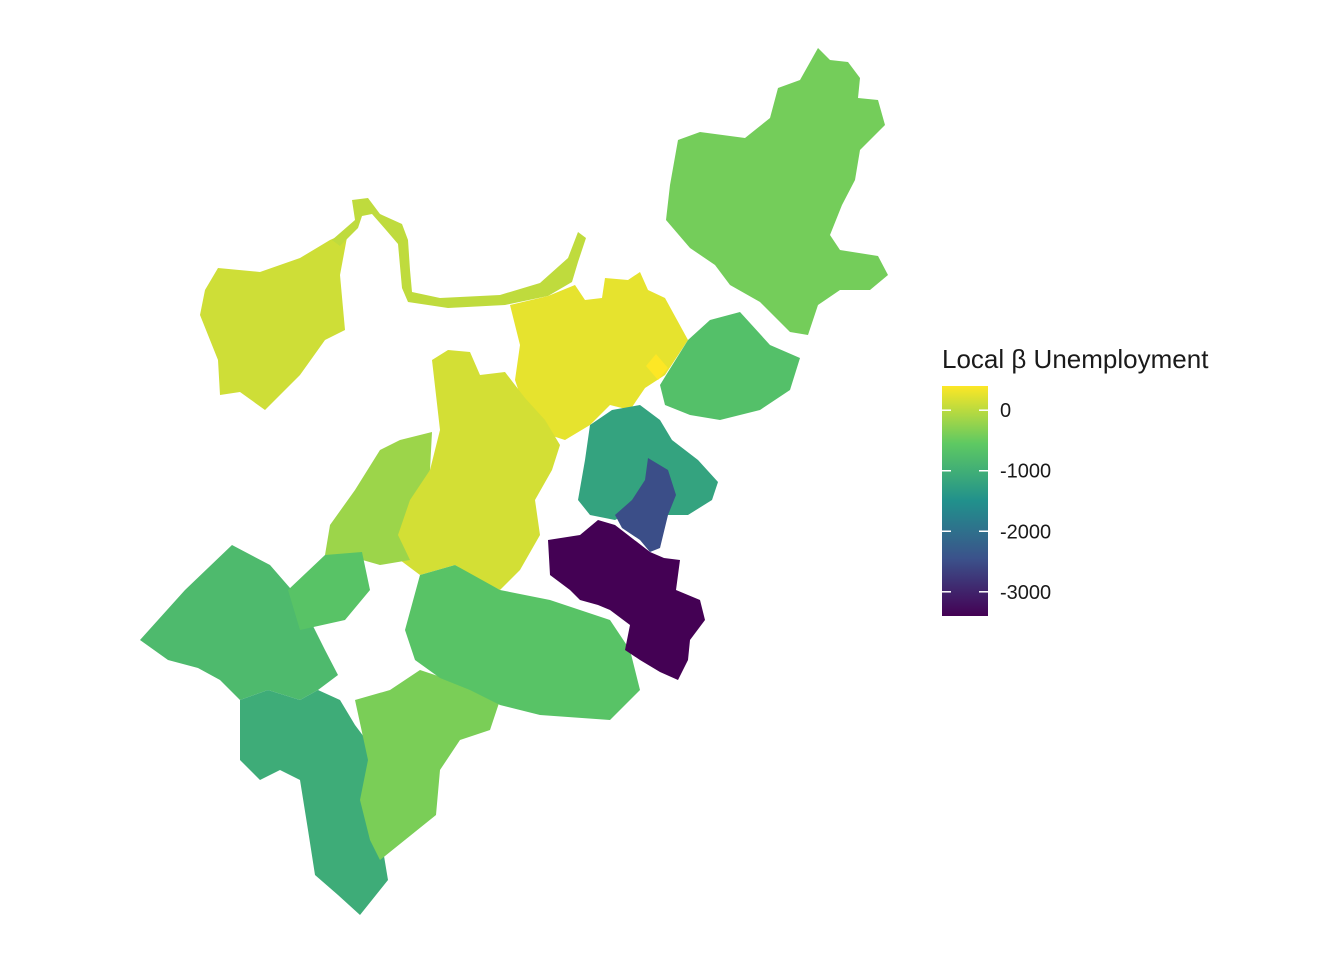  What do you see at coordinates (965, 501) in the screenshot?
I see `legend-colorbar` at bounding box center [965, 501].